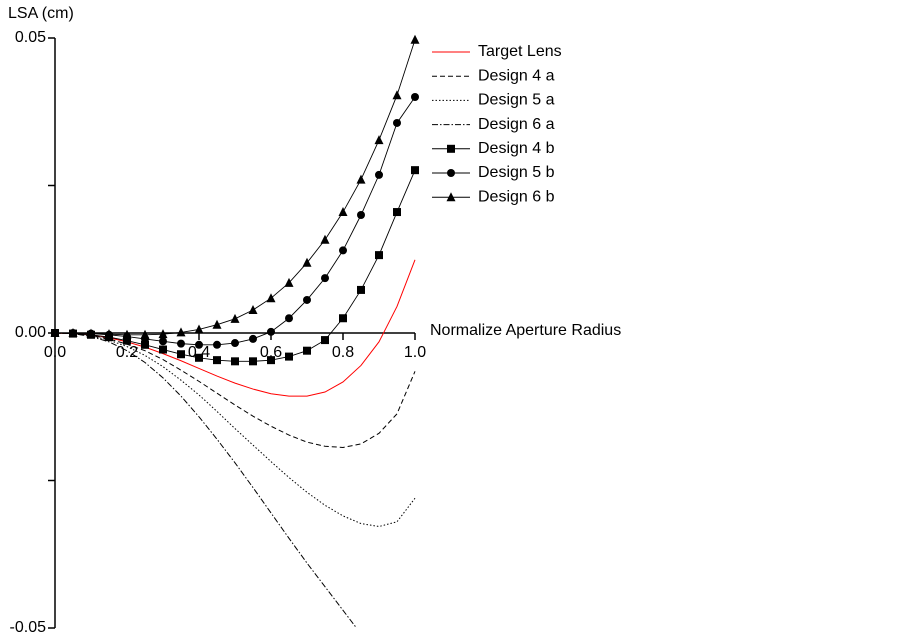 The width and height of the screenshot is (902, 637). Describe the element at coordinates (28, 627) in the screenshot. I see `y-tick-label: -0.05` at that location.